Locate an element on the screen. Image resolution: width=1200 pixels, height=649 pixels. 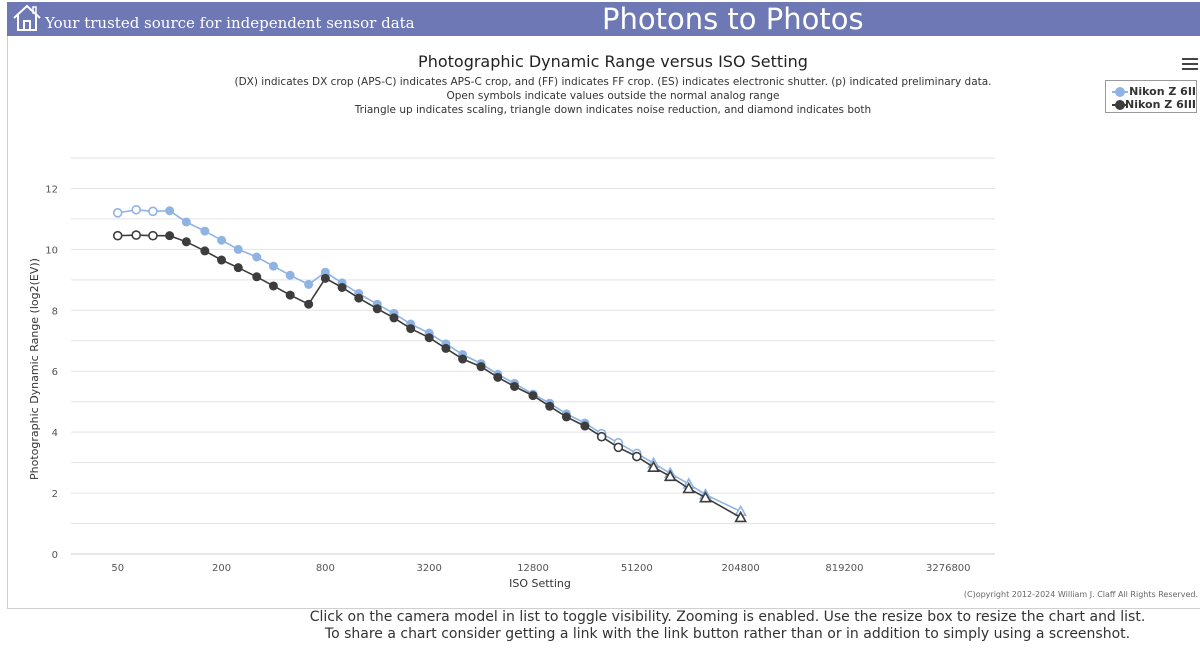
y-tick-label: 8 is located at coordinates (55, 311).